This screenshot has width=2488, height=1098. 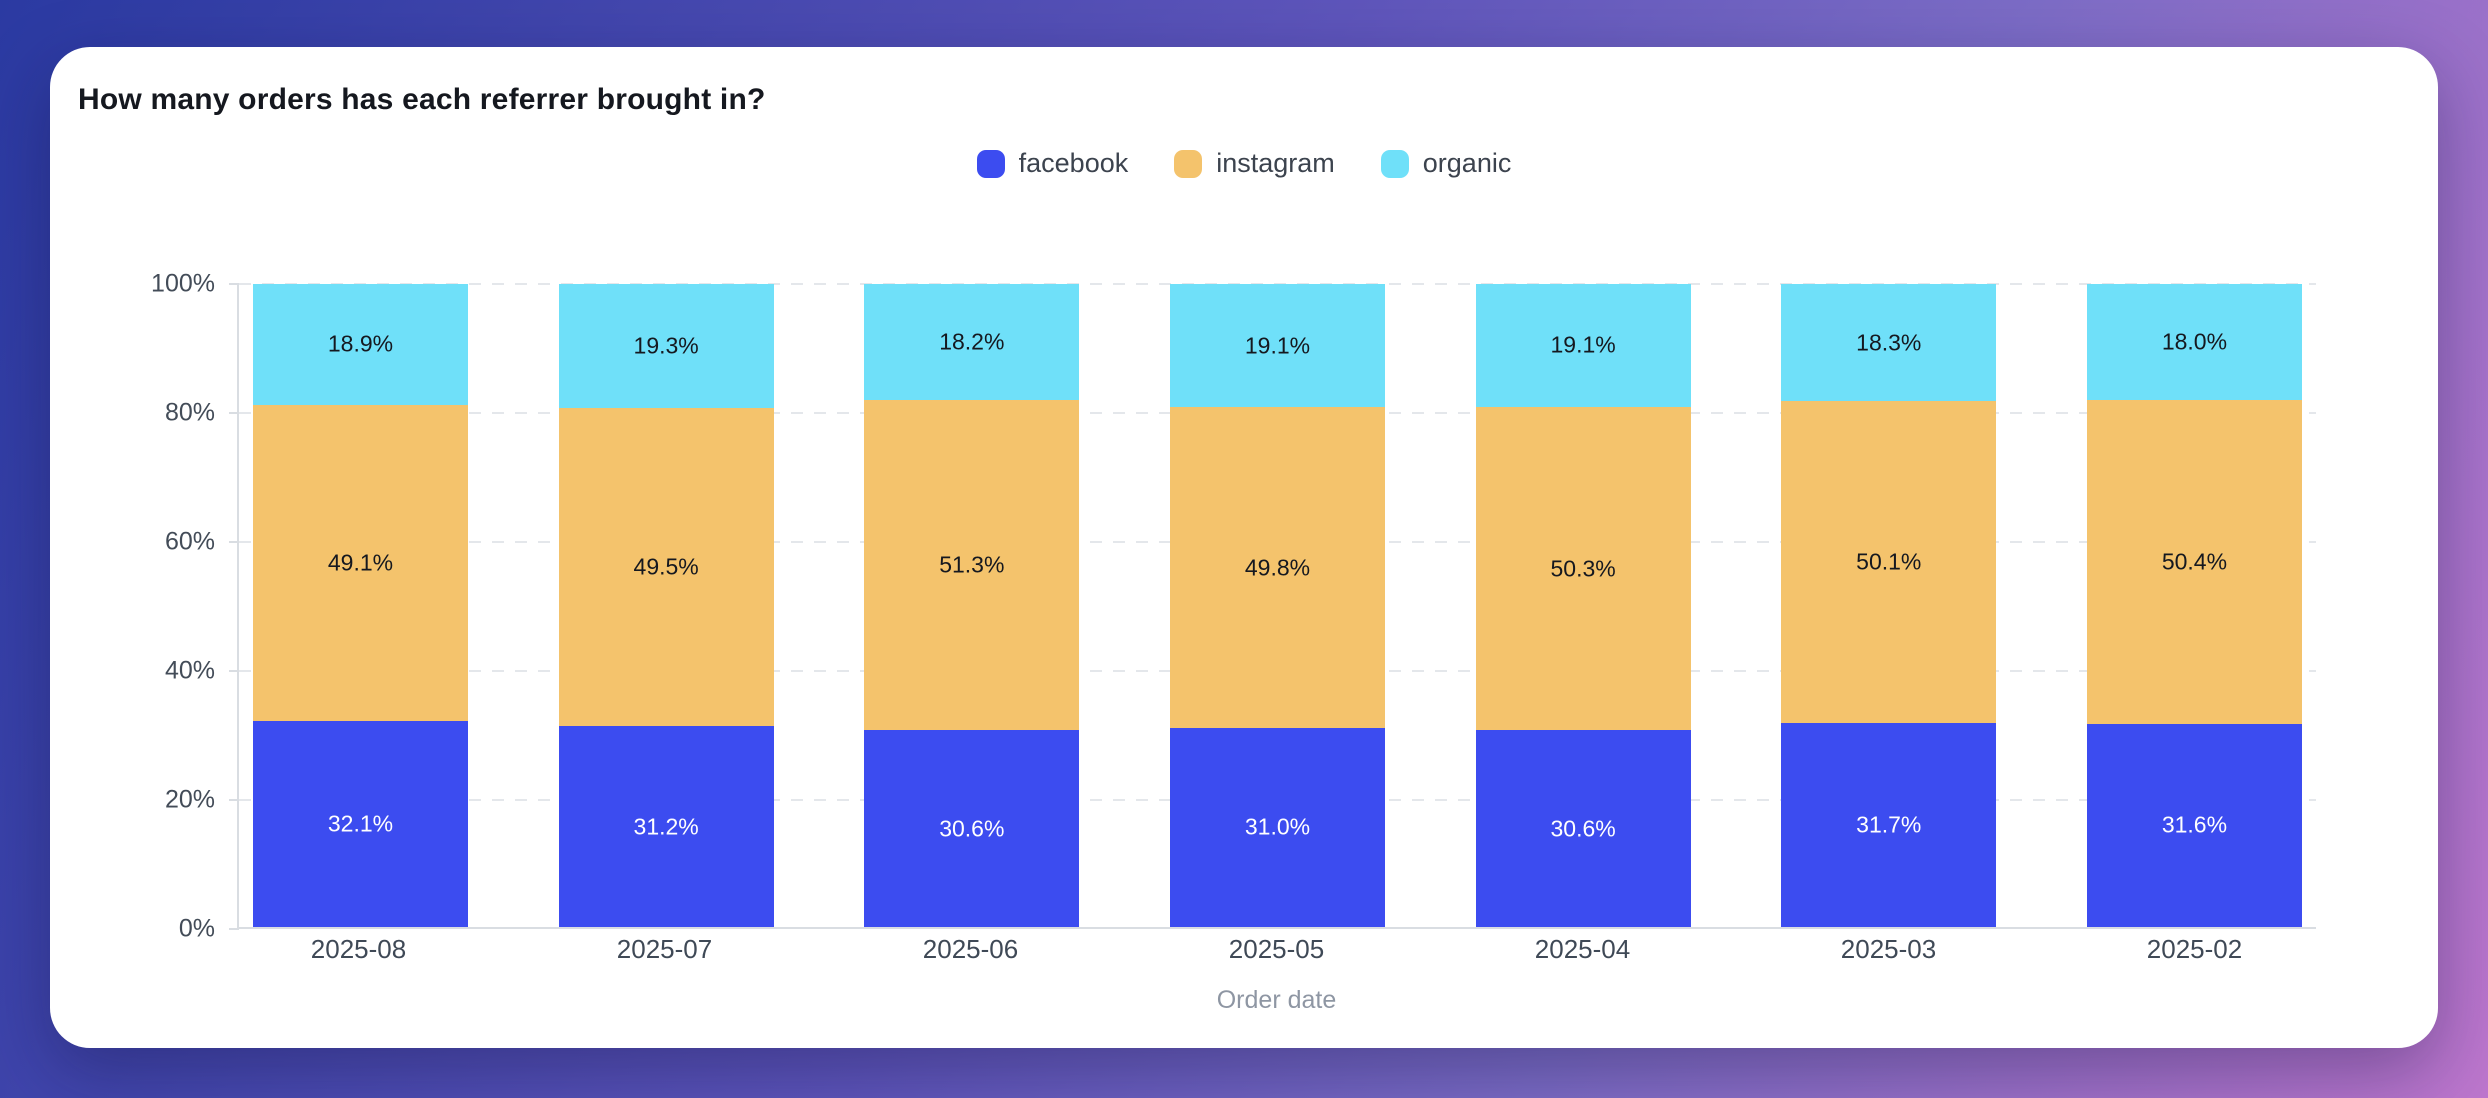 I want to click on y-tick-label-40: 40%, so click(x=189, y=670).